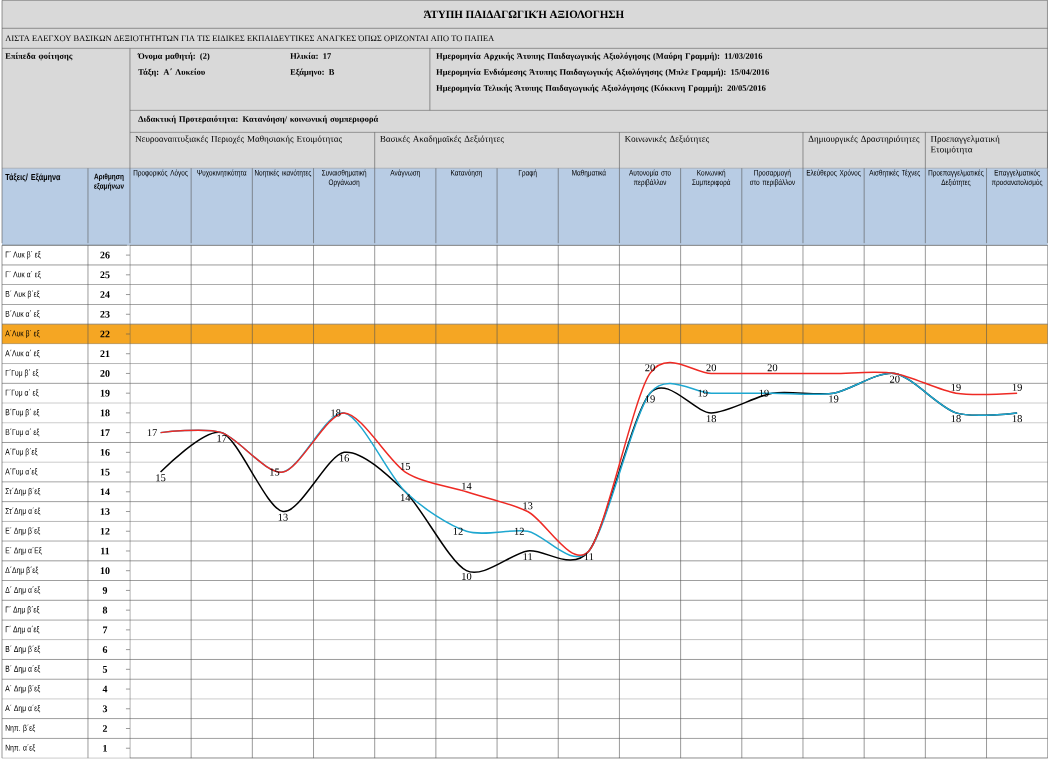 Image resolution: width=1048 pixels, height=762 pixels. What do you see at coordinates (22, 294) in the screenshot?
I see `category-label: Β΄ Λυκ β΄εξ` at bounding box center [22, 294].